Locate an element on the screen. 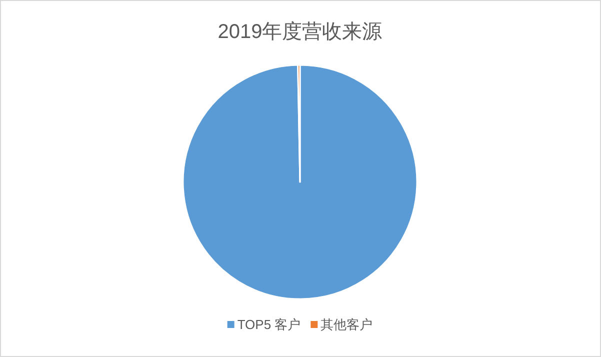 The height and width of the screenshot is (357, 601). chart-title: 2019年度营收来源 is located at coordinates (300, 32).